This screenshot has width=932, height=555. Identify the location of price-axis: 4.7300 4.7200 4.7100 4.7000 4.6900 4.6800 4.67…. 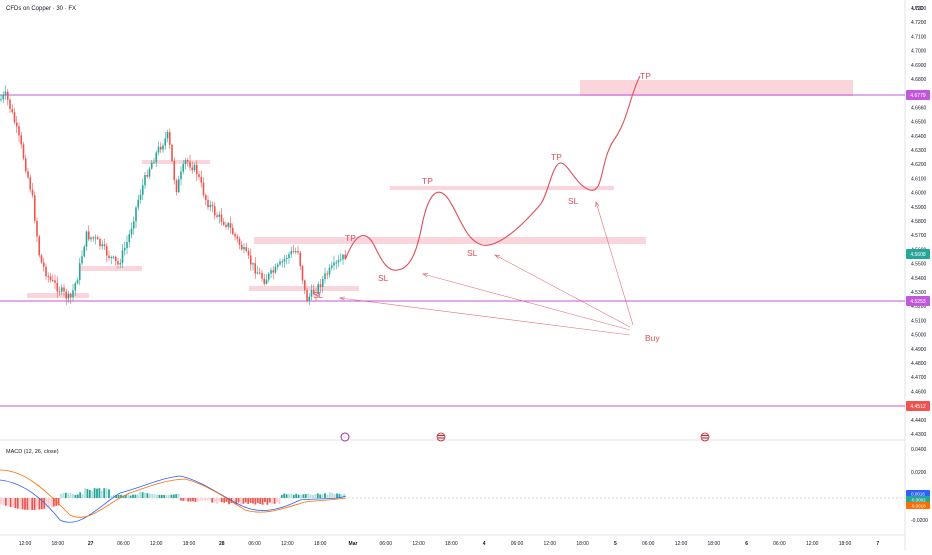
(919, 222).